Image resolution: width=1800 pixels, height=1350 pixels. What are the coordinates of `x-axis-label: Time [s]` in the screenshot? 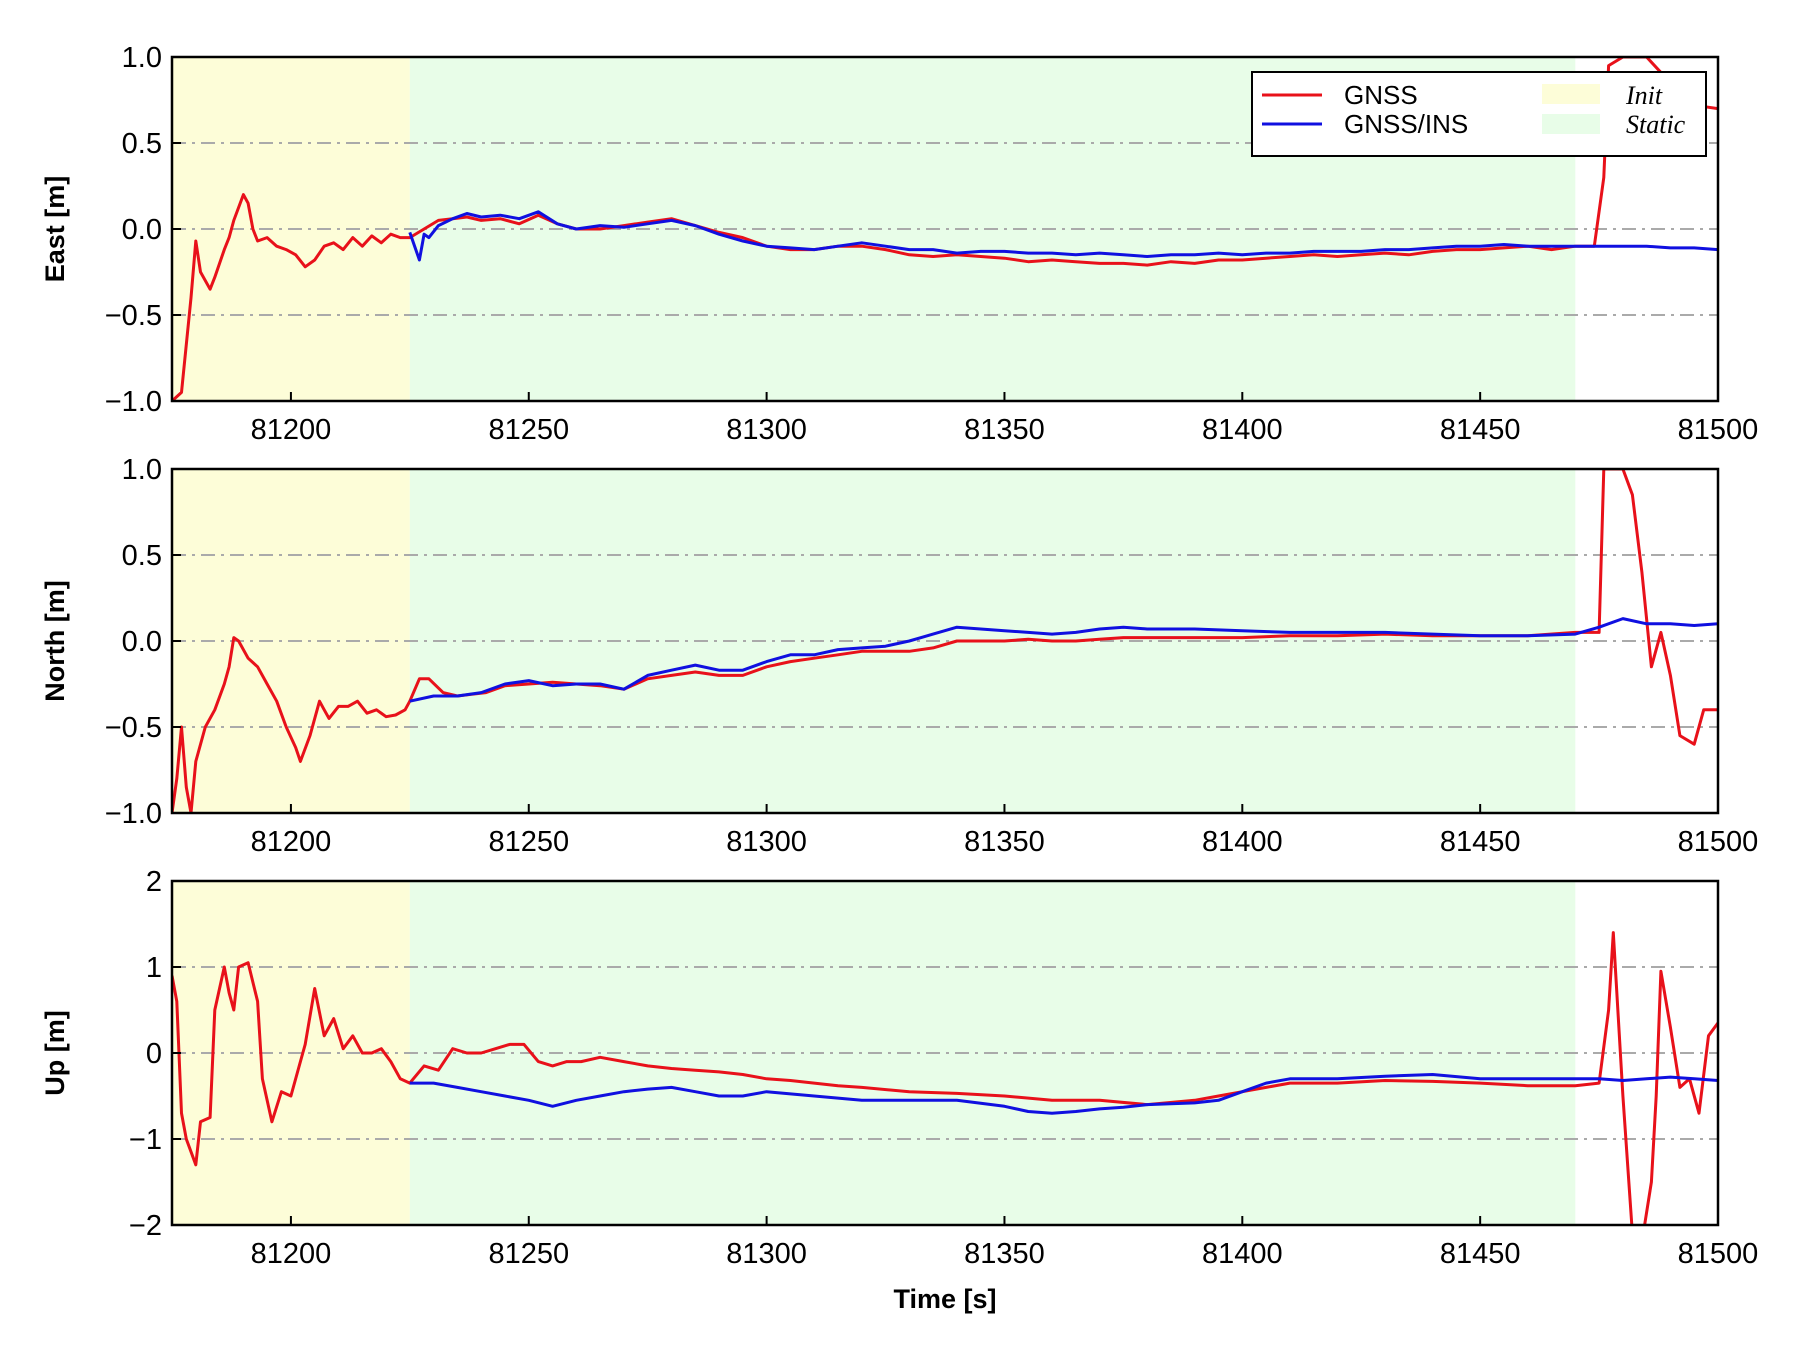 It's located at (944, 1299).